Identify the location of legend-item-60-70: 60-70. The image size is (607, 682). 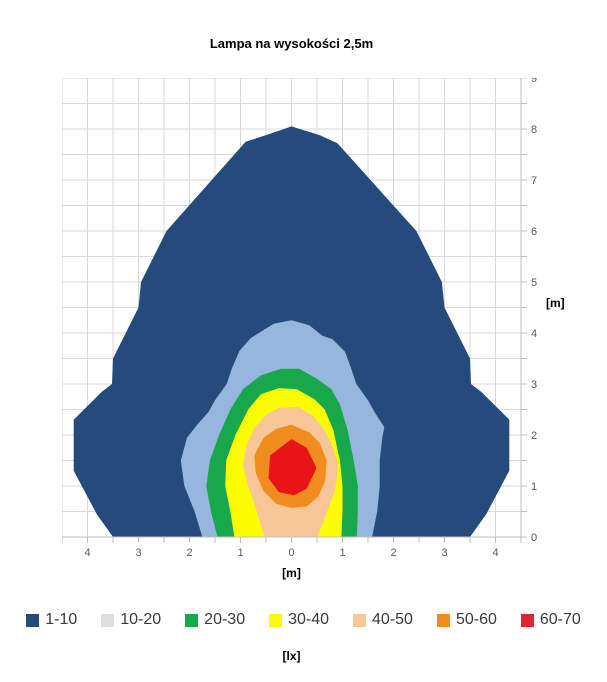
(550, 620).